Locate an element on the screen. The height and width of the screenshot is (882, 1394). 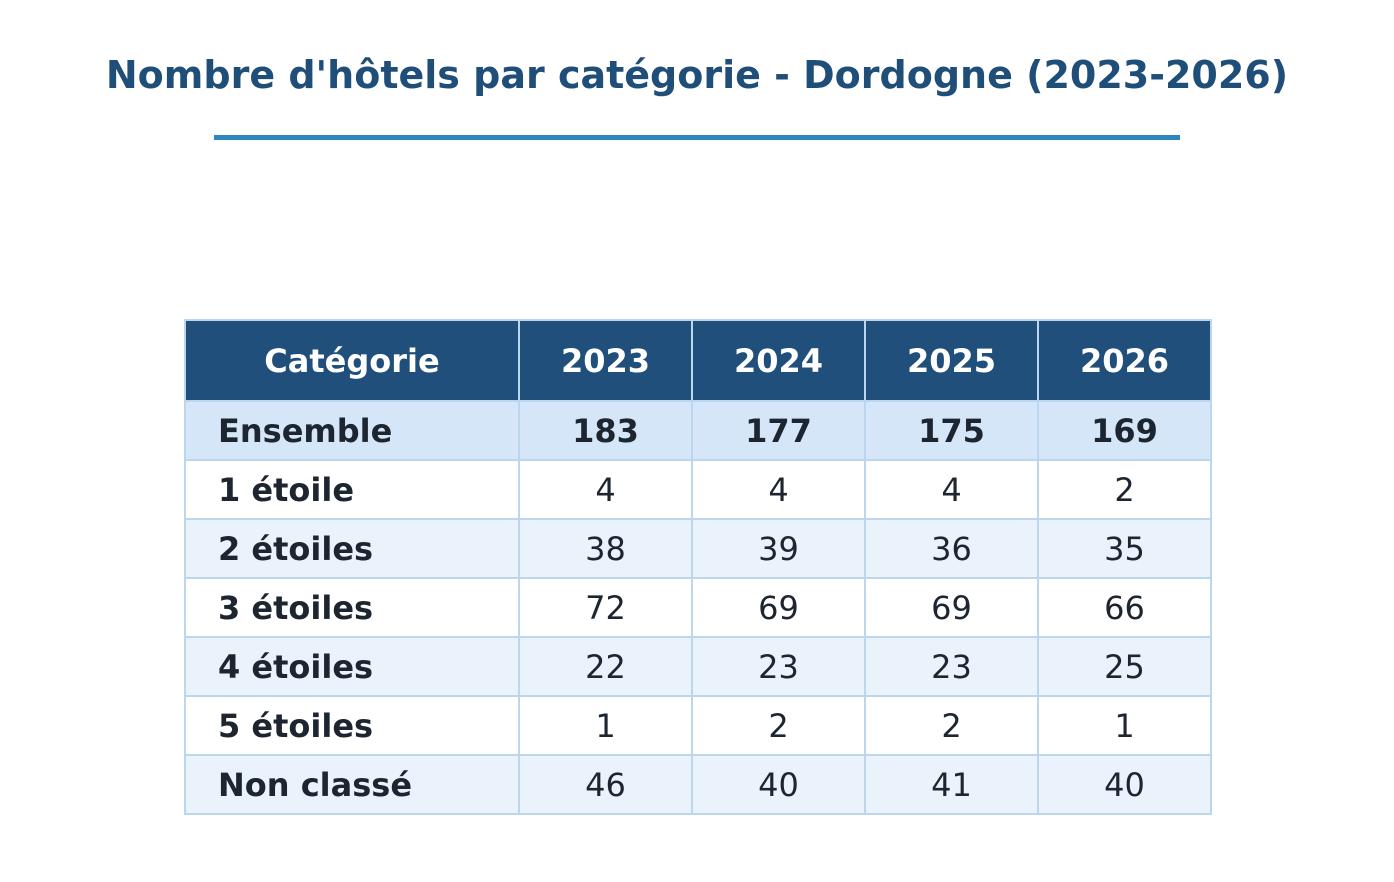
table-row: 1 étoile 4 4 4 2 is located at coordinates (698, 489).